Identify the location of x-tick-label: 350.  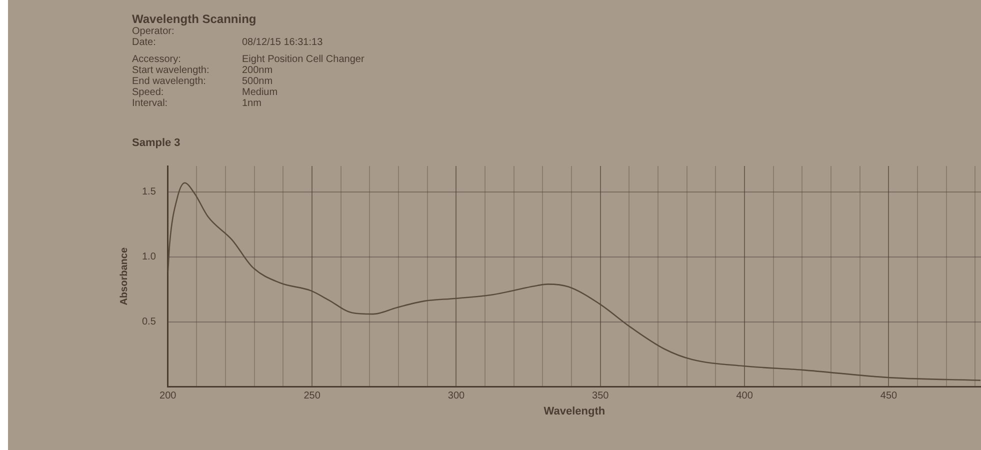
(601, 396).